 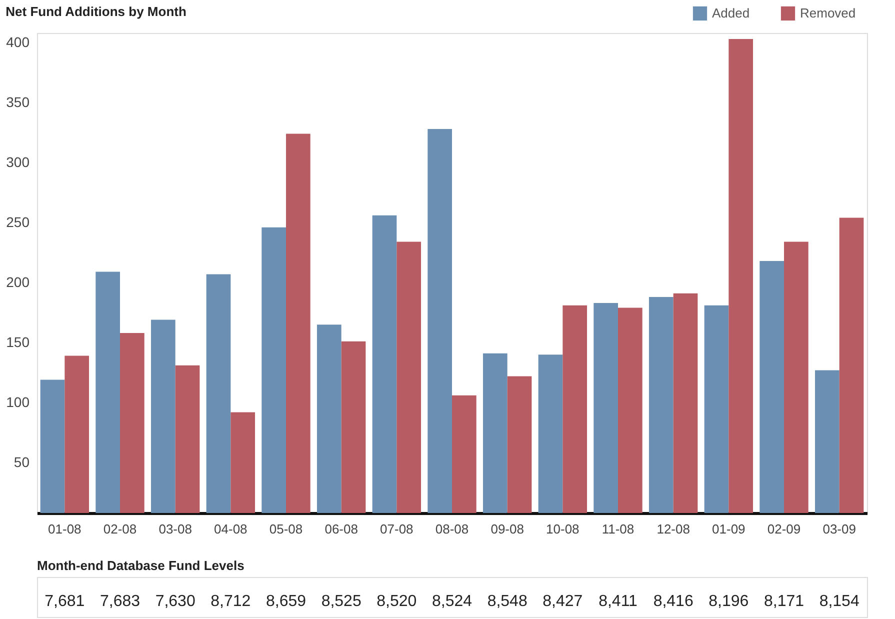 What do you see at coordinates (96, 11) in the screenshot?
I see `chart-title: Net Fund Additions by Month` at bounding box center [96, 11].